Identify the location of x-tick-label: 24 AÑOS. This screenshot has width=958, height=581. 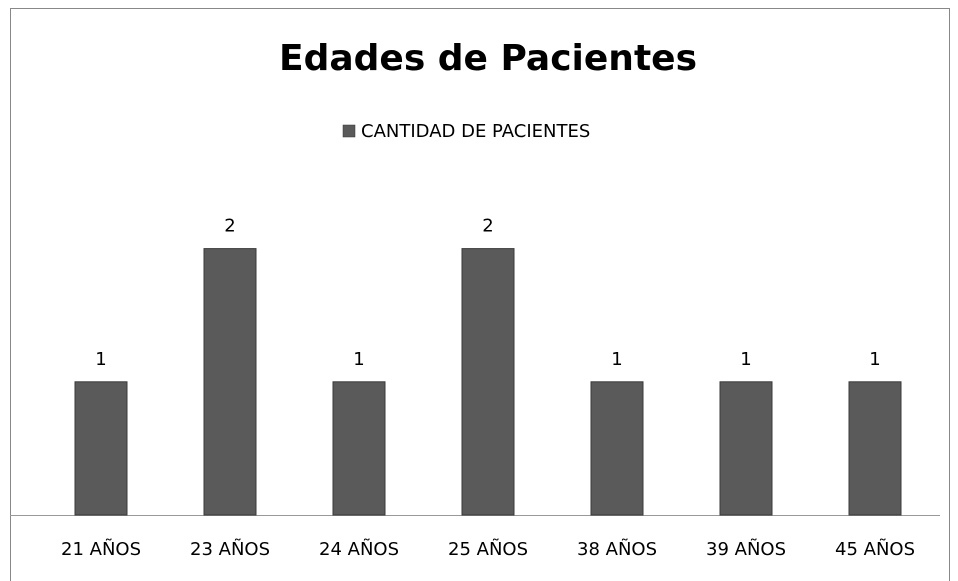
(359, 549).